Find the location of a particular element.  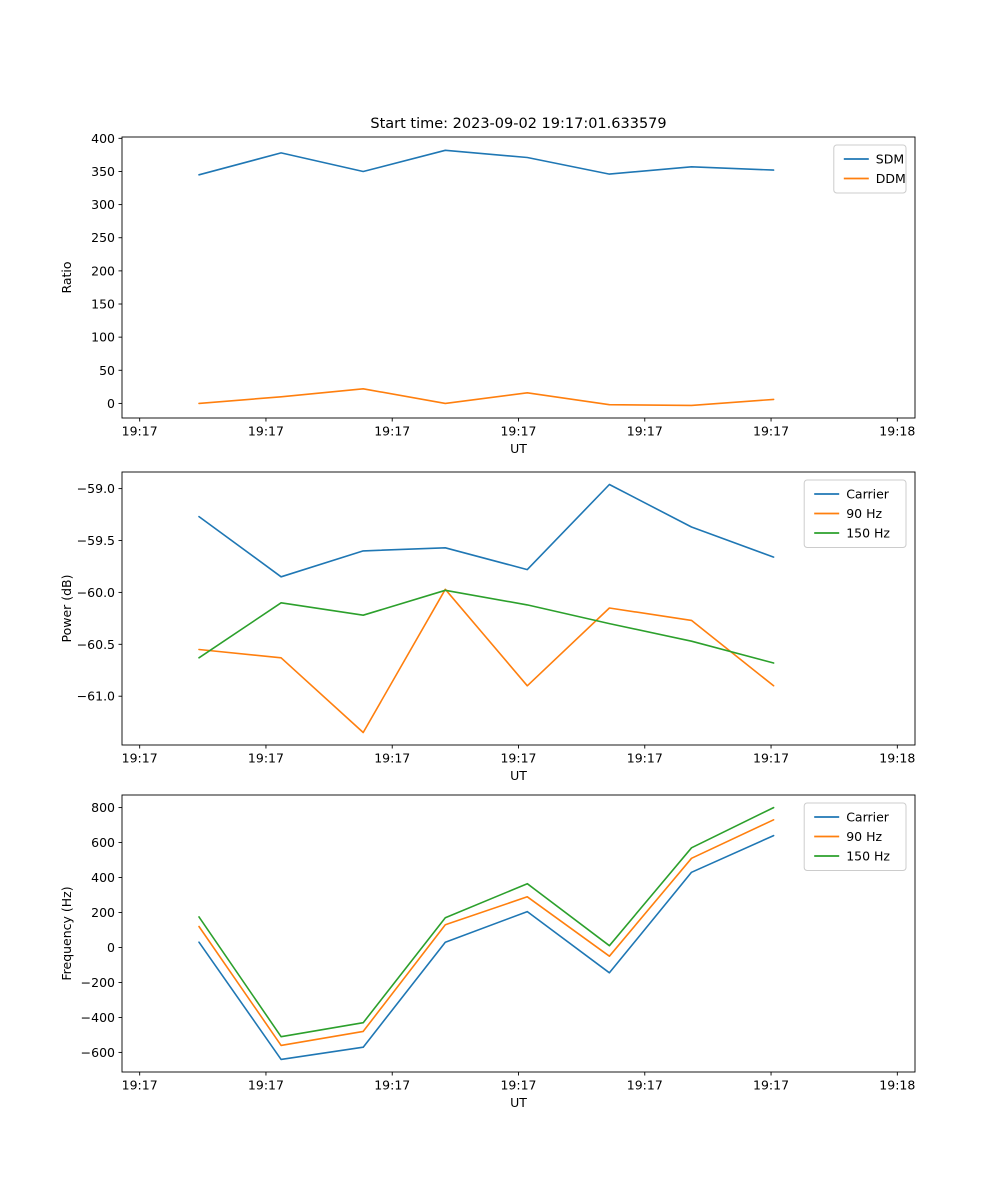

legend: SDM DDM is located at coordinates (870, 169).